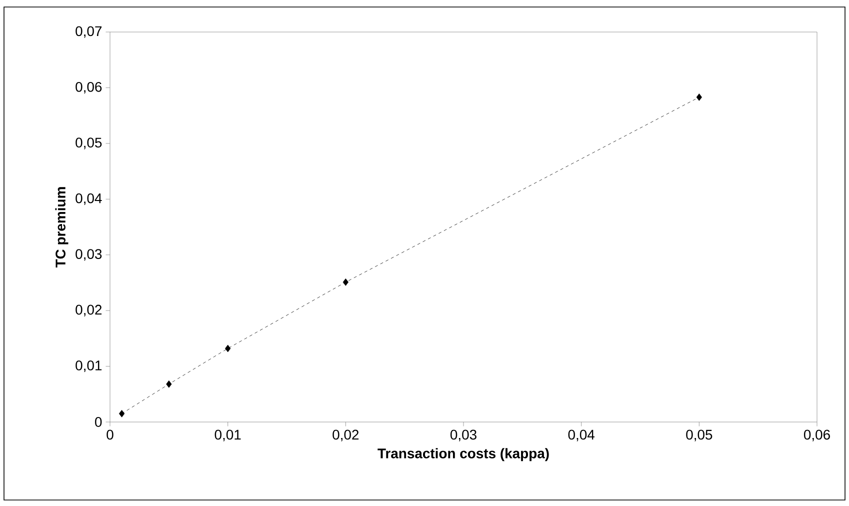  What do you see at coordinates (110, 435) in the screenshot?
I see `x-tick-label: 0` at bounding box center [110, 435].